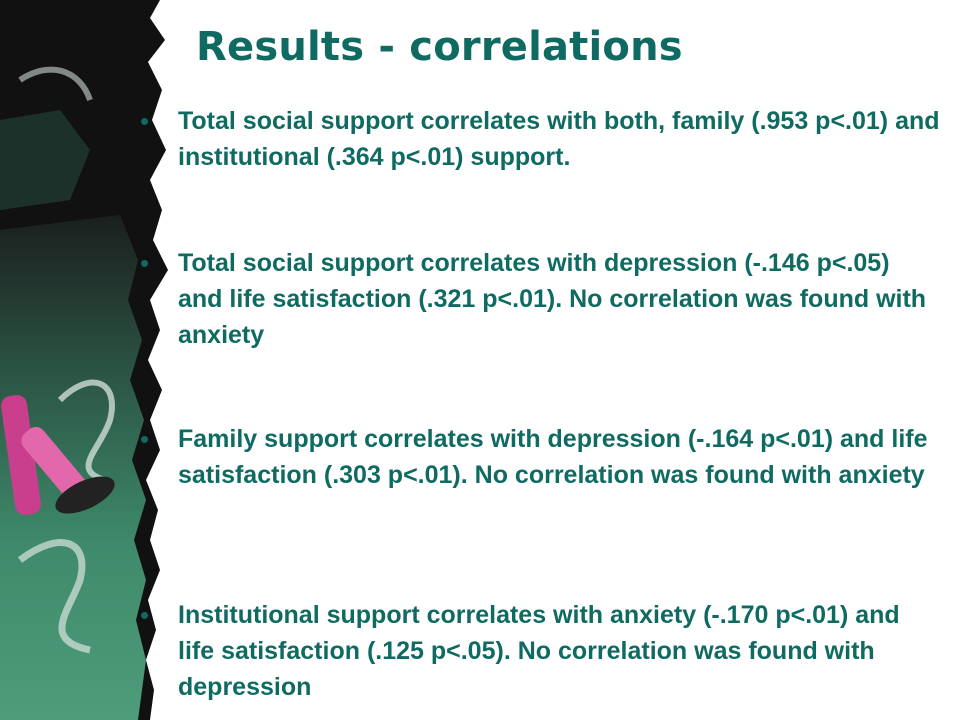 Image resolution: width=960 pixels, height=720 pixels. I want to click on slide-title: Results - correlations, so click(439, 47).